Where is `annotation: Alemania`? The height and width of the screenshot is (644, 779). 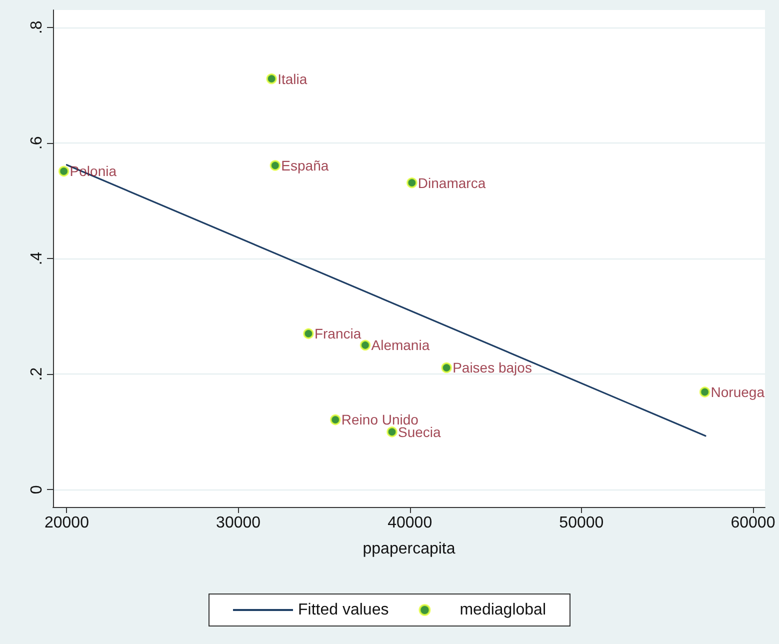 annotation: Alemania is located at coordinates (400, 345).